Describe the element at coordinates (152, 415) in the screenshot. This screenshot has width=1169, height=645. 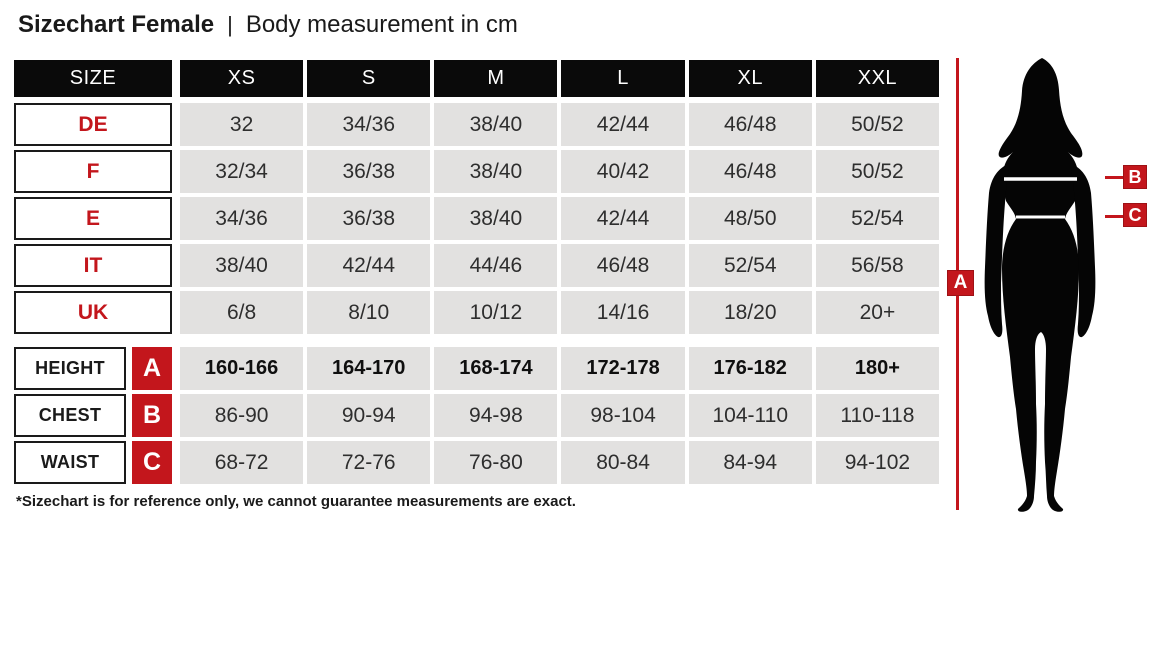
I see `measurement-marker-badge: B` at that location.